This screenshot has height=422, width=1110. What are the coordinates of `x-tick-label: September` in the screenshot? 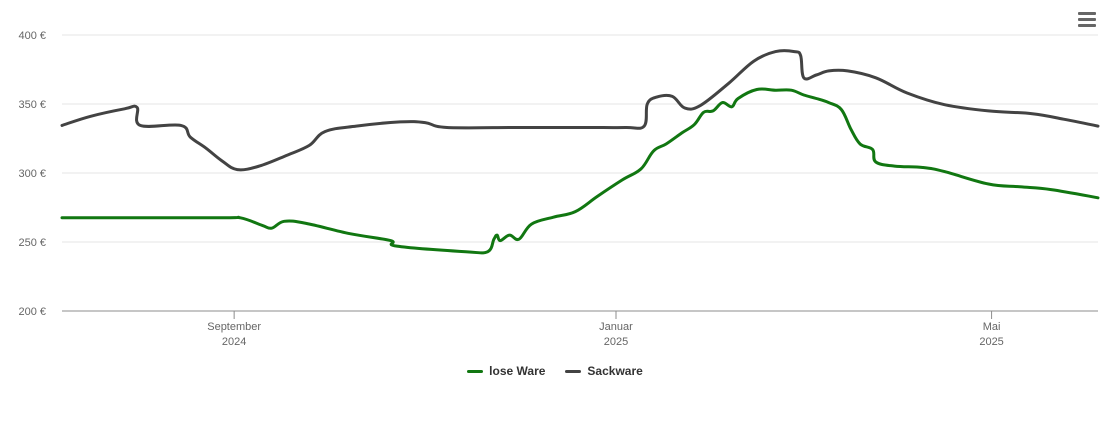 It's located at (234, 327).